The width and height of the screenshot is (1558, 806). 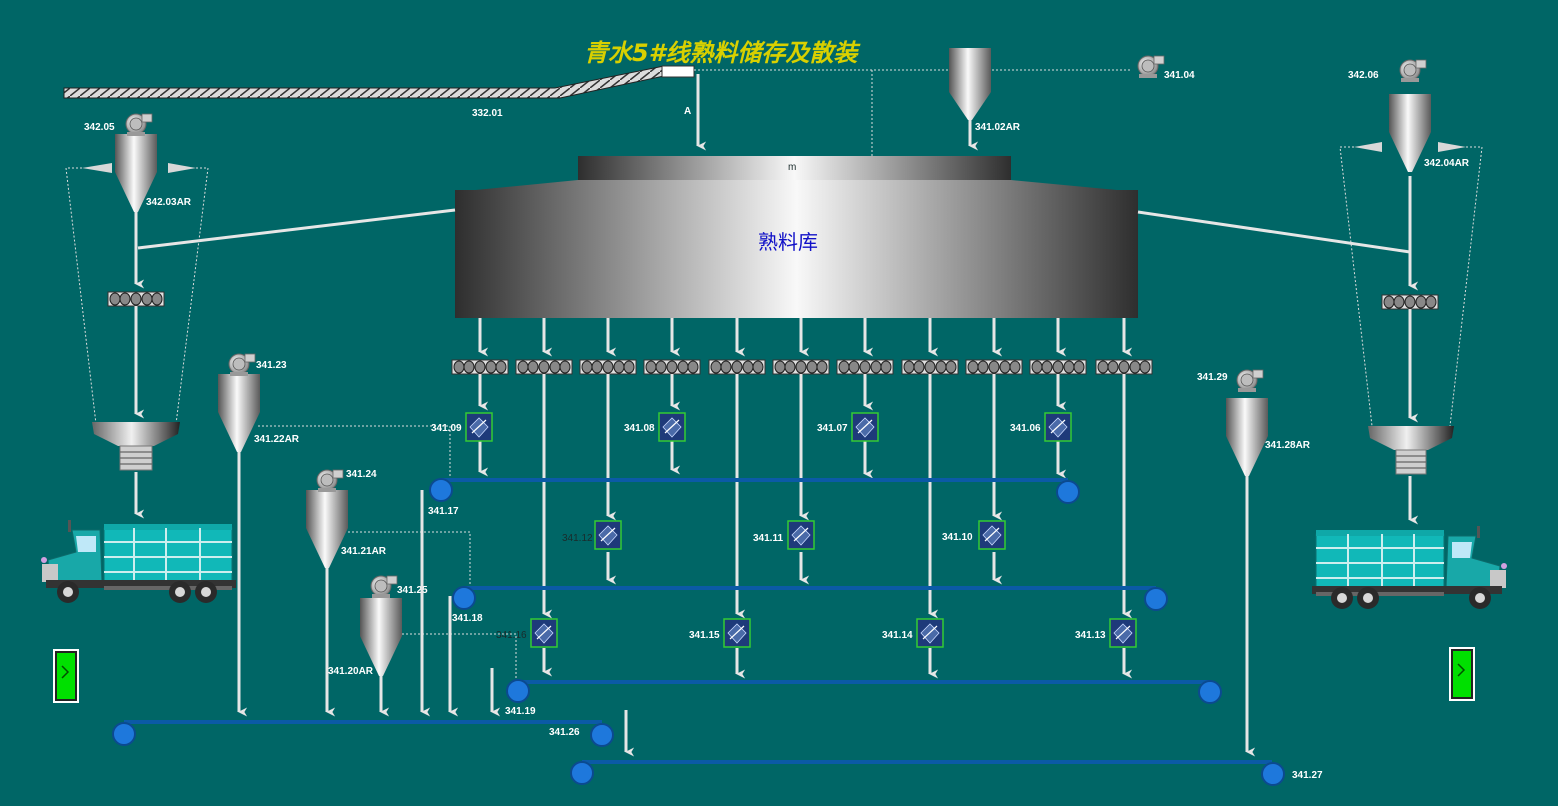 I want to click on label-341-16: 341.16, so click(x=511, y=635).